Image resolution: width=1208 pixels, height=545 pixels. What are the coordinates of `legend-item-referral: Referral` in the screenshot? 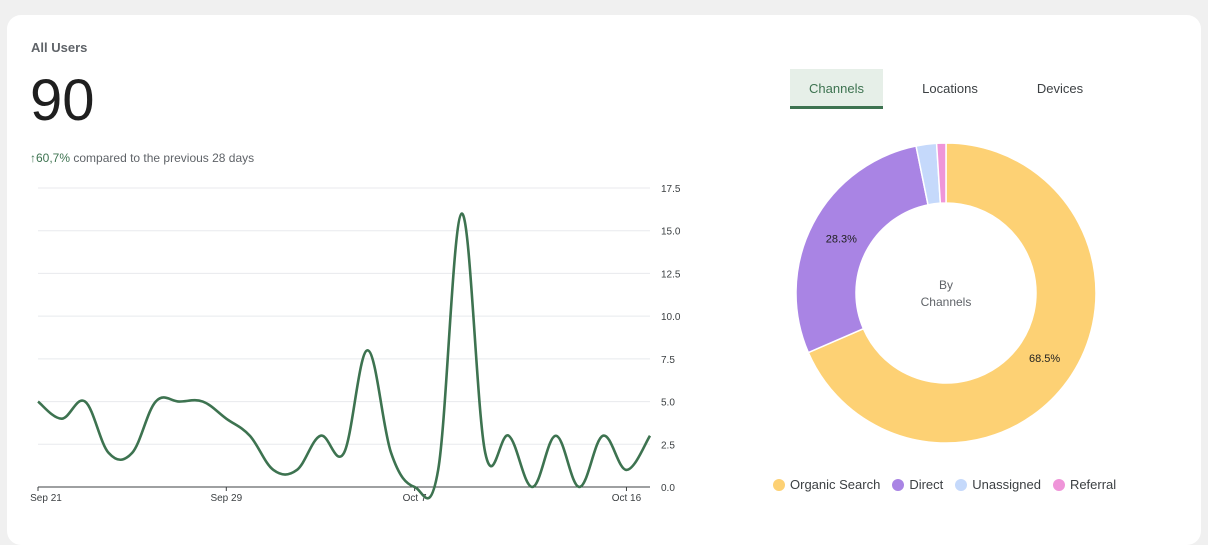 It's located at (1084, 484).